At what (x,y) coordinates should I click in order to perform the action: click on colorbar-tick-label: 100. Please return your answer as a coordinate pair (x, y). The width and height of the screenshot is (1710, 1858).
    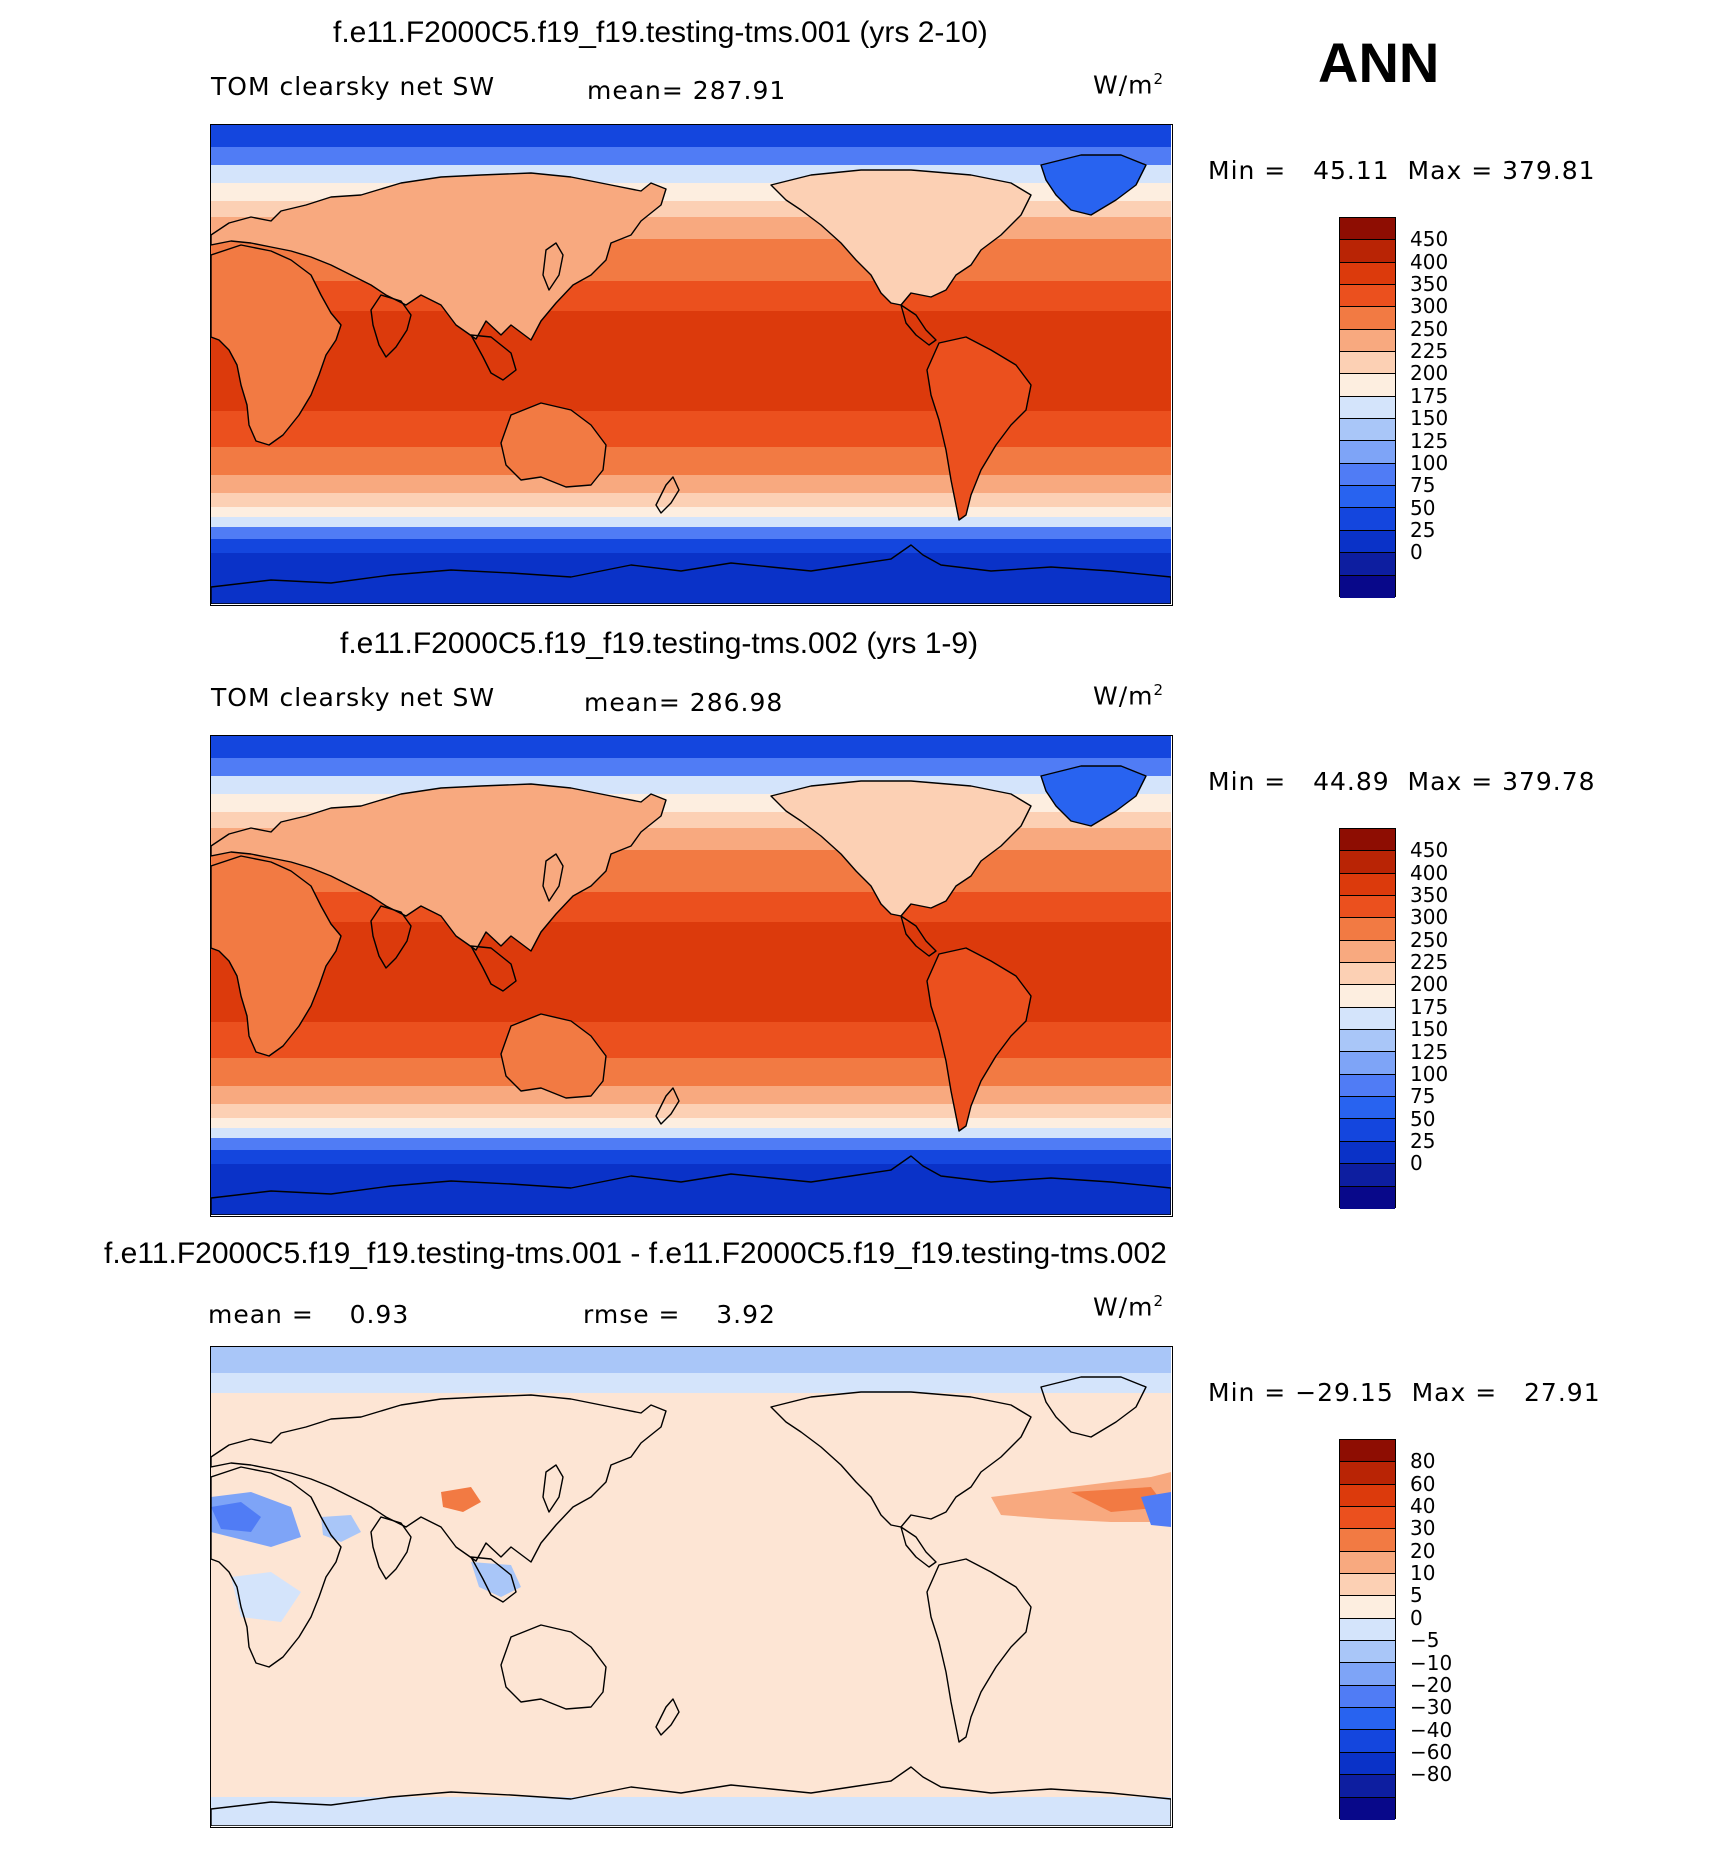
    Looking at the image, I should click on (1429, 1073).